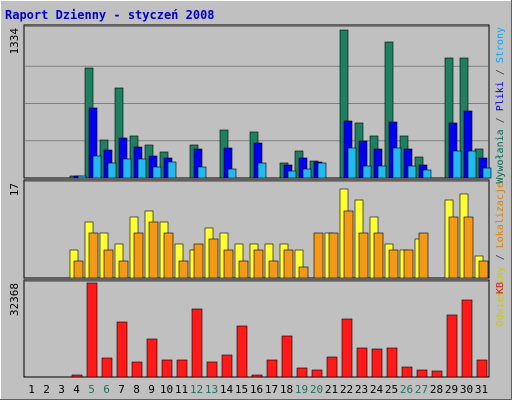 The height and width of the screenshot is (400, 512). I want to click on x-tick-day-12: 12, so click(196, 389).